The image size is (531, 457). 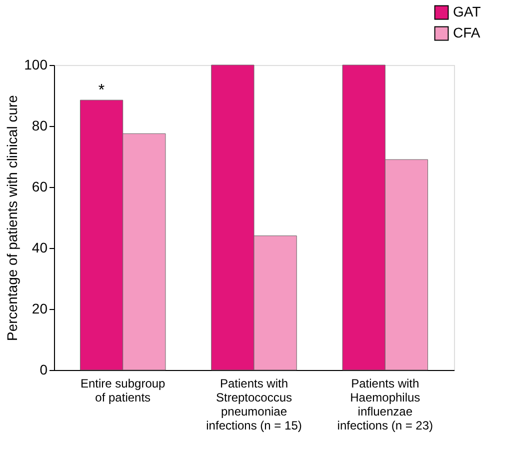 I want to click on y-tick-label: 20, so click(x=40, y=308).